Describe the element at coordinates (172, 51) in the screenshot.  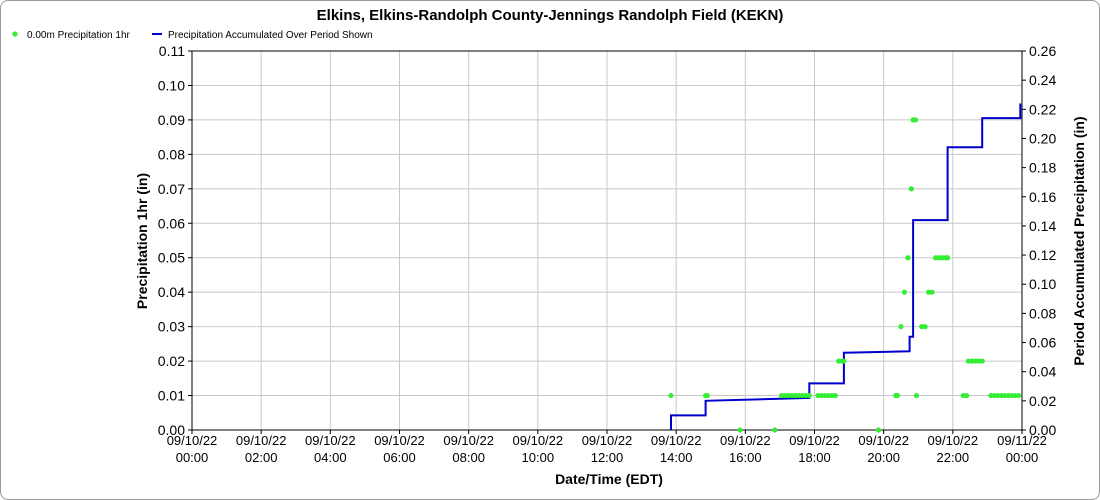
I see `left-tick-label: 0.11` at that location.